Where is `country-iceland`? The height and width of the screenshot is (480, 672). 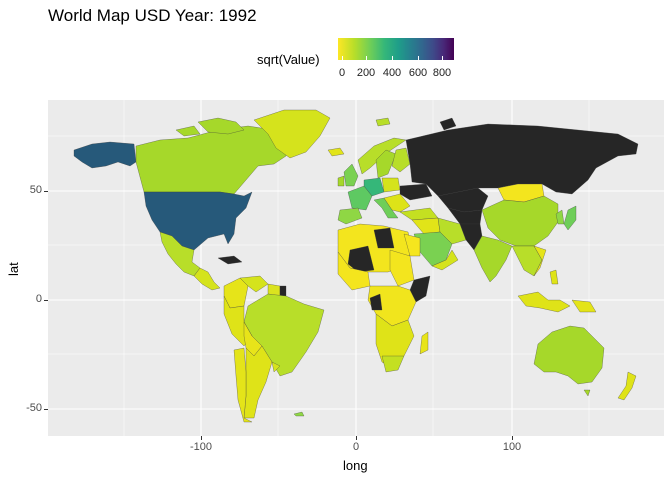
country-iceland is located at coordinates (336, 152).